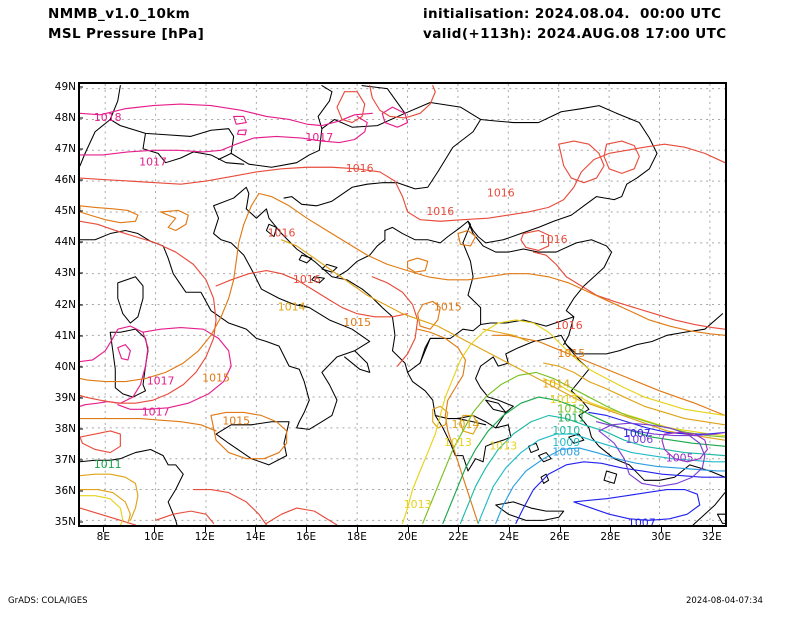 The image size is (800, 618). What do you see at coordinates (236, 421) in the screenshot?
I see `contour-label-1015-13: 1015` at bounding box center [236, 421].